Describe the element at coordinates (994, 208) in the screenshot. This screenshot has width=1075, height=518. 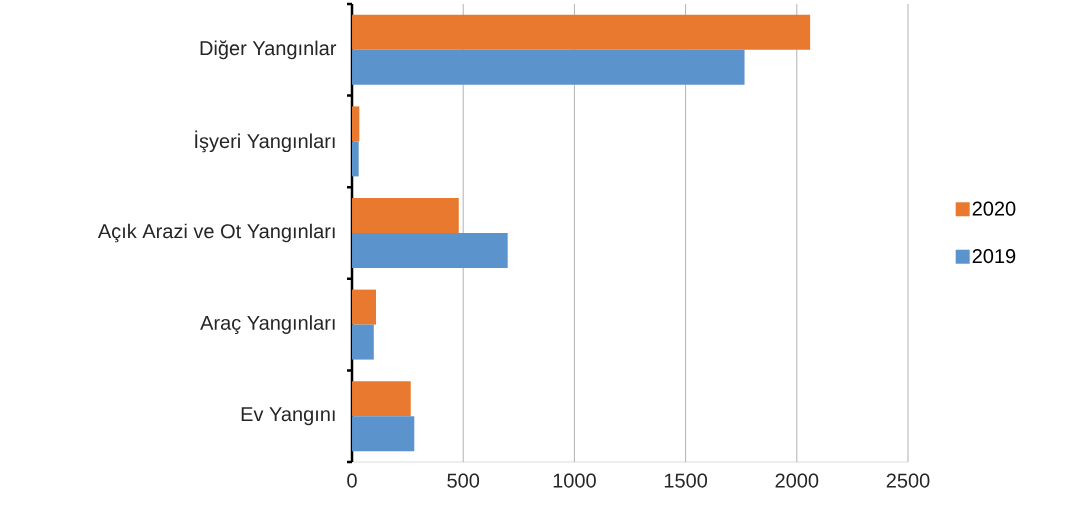
I see `legend-label: 2020` at that location.